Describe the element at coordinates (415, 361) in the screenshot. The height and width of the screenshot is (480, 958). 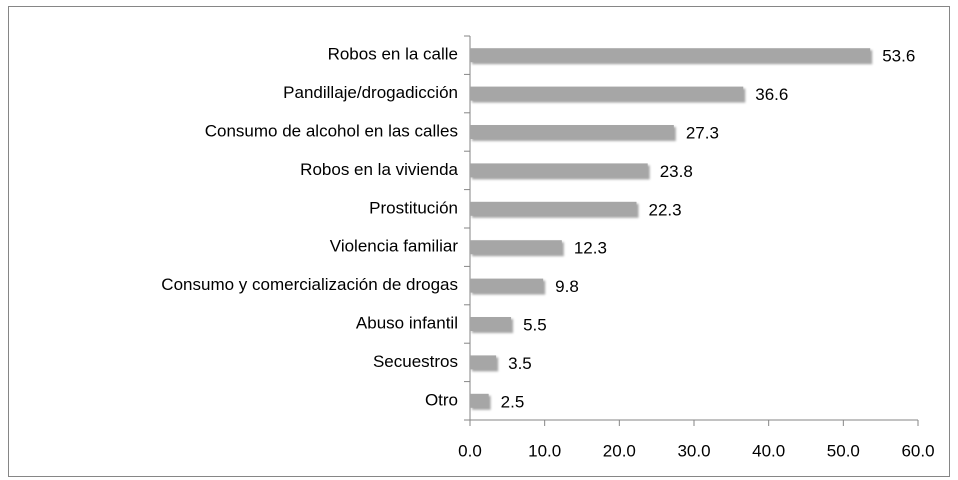
I see `y-tick-label: Secuestros` at that location.